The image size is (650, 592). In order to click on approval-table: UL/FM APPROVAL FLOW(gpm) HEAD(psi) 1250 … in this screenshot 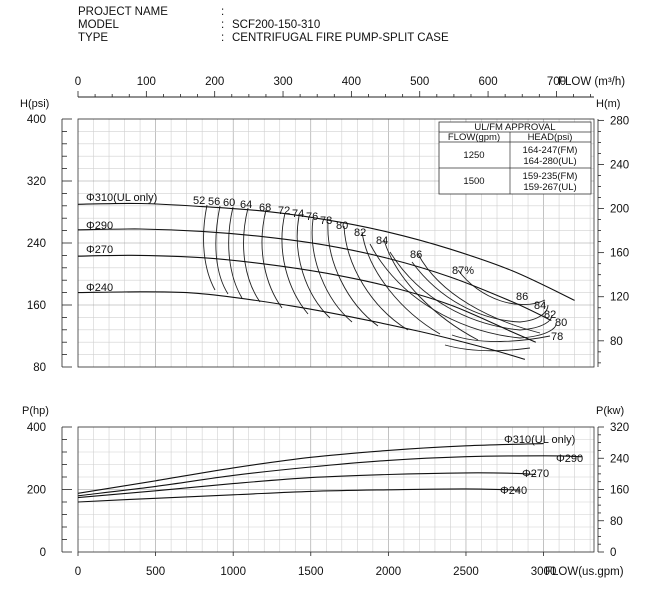, I will do `click(515, 158)`.